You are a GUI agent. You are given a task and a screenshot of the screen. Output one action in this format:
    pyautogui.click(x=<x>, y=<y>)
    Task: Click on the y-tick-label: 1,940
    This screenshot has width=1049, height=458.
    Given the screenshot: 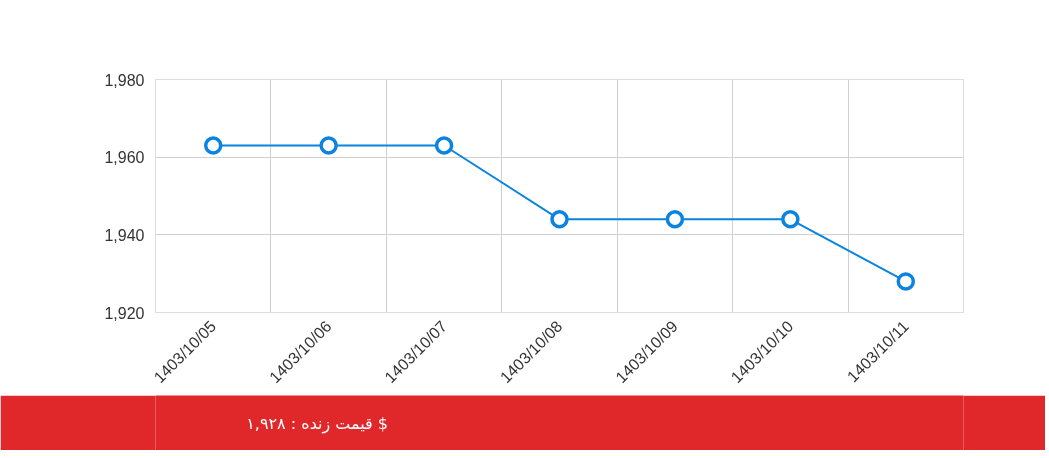 What is the action you would take?
    pyautogui.click(x=124, y=235)
    